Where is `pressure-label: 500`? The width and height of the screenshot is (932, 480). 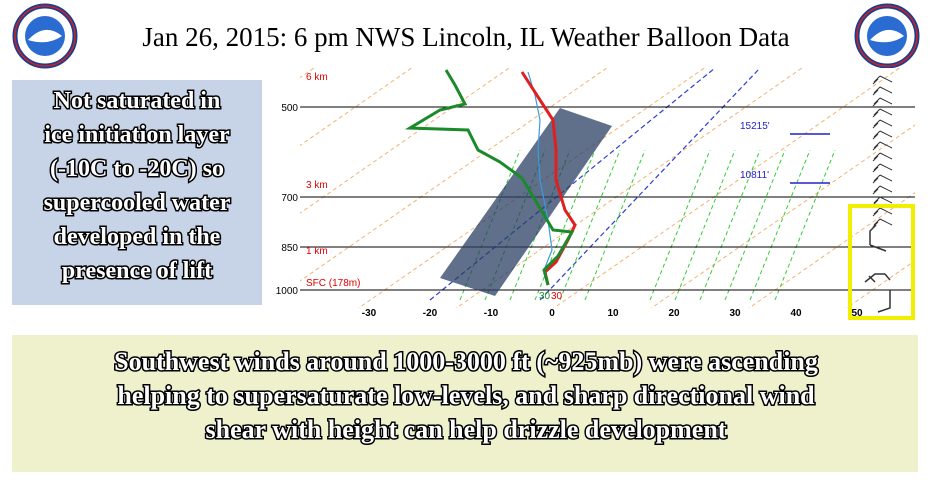
pressure-label: 500 is located at coordinates (289, 108).